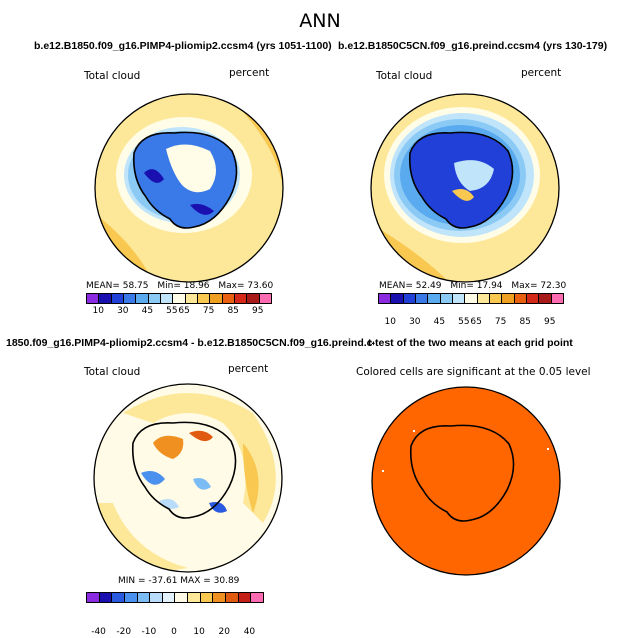  What do you see at coordinates (549, 322) in the screenshot?
I see `colorbar-tick-label: 95` at bounding box center [549, 322].